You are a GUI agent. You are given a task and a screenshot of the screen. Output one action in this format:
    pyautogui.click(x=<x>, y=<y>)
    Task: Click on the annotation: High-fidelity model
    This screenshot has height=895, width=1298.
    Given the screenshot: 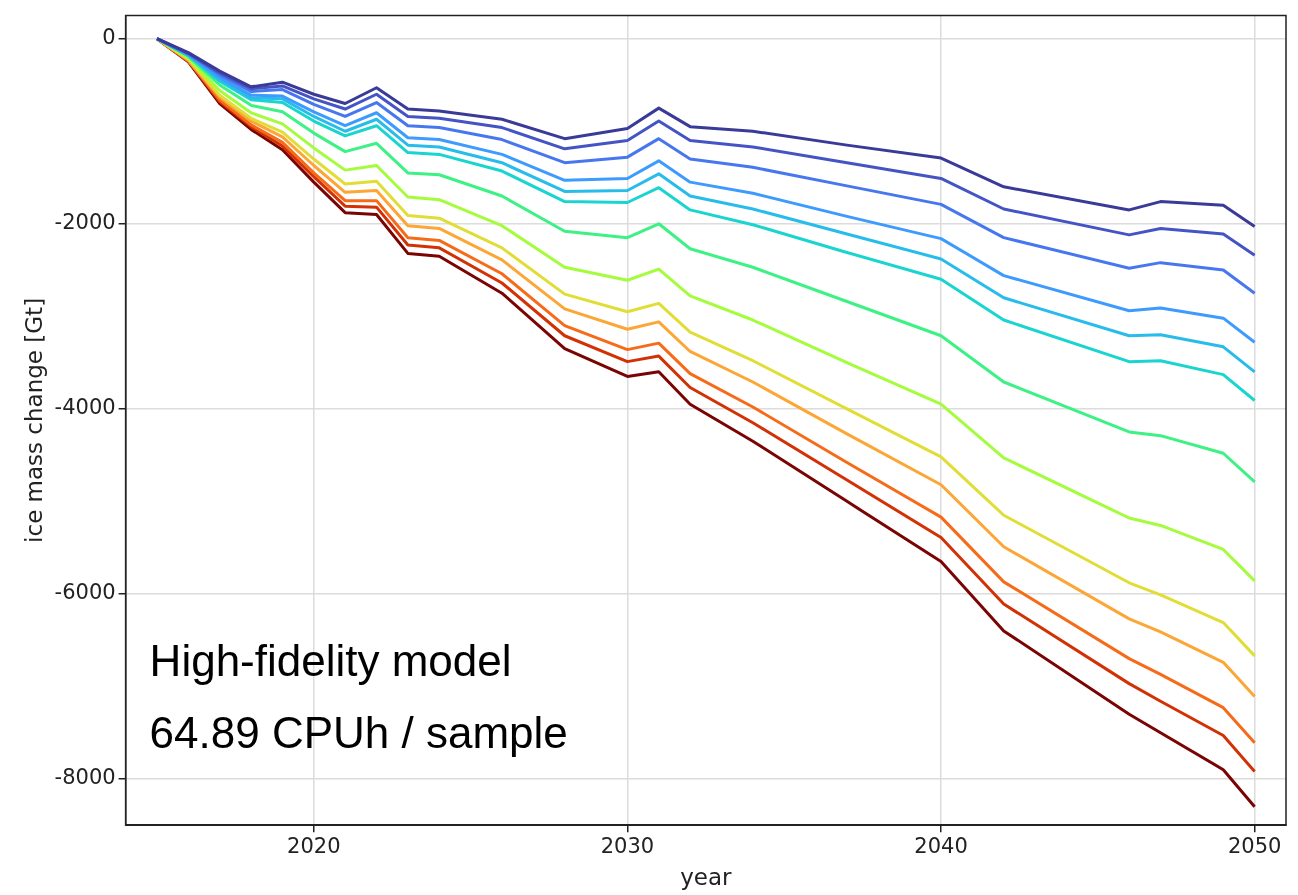 What is the action you would take?
    pyautogui.click(x=330, y=660)
    